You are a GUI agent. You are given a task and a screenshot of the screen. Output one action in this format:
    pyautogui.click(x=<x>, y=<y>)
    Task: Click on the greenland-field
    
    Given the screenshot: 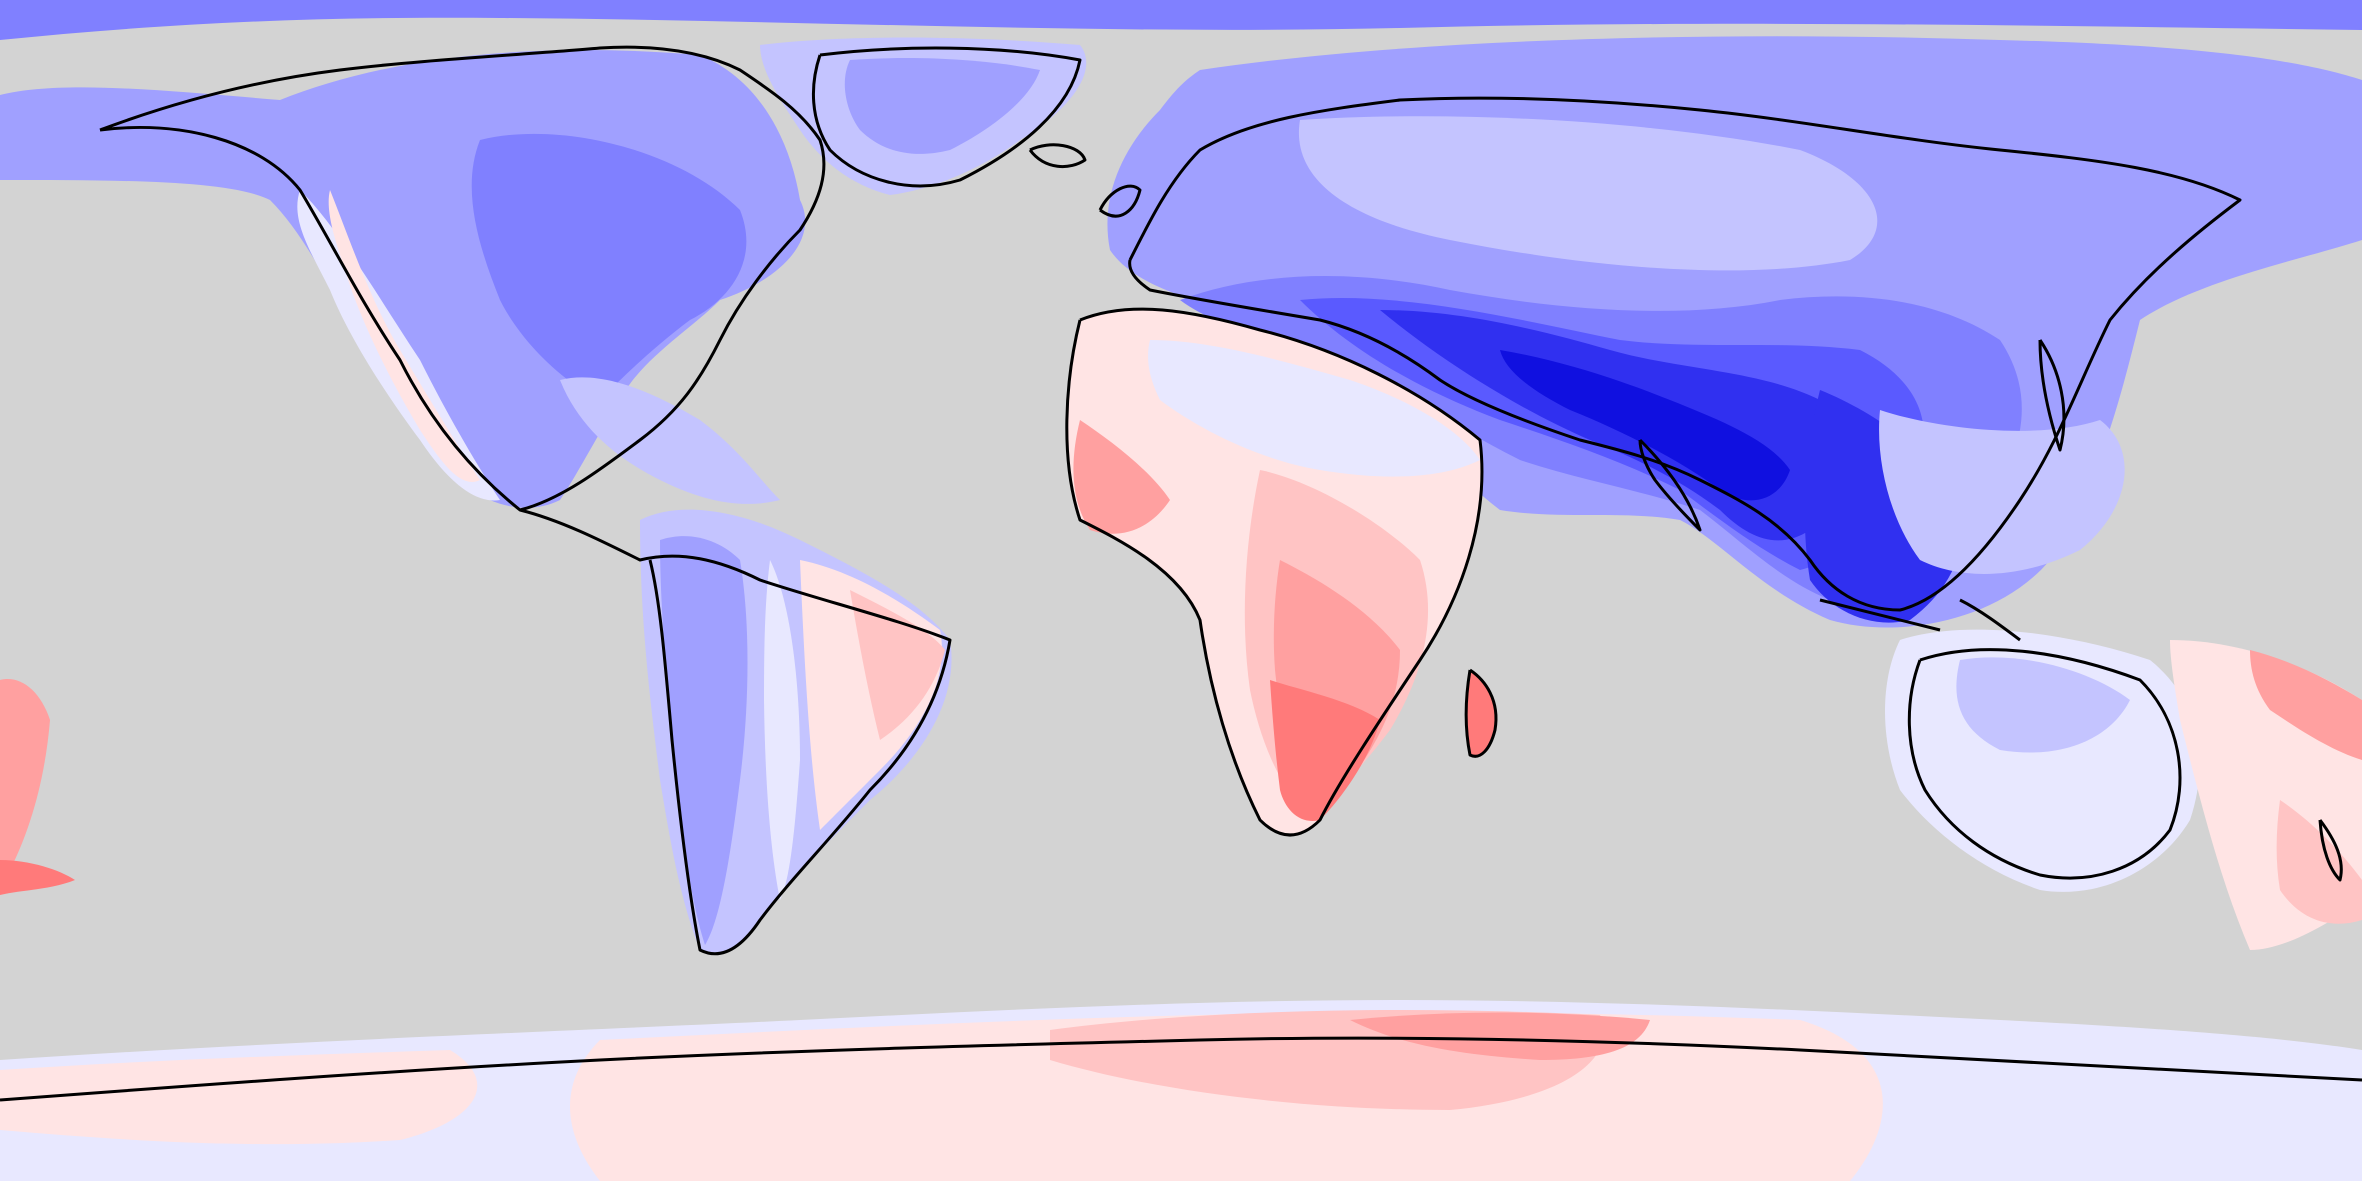 What is the action you would take?
    pyautogui.click(x=923, y=116)
    